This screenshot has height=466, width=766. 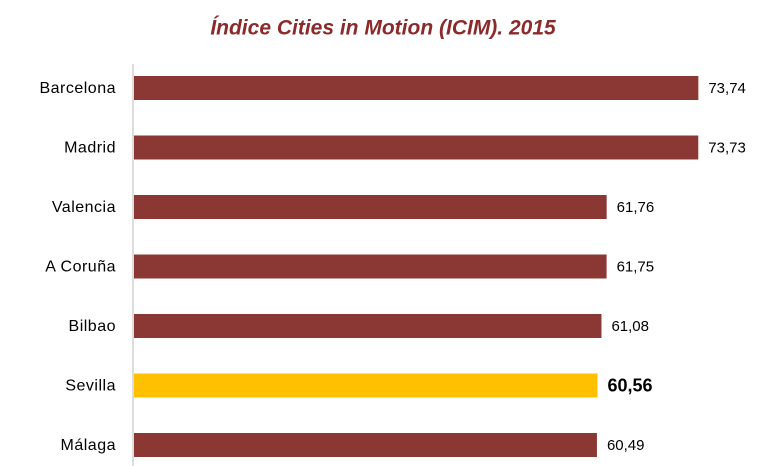 I want to click on category-label: Madrid, so click(x=90, y=148).